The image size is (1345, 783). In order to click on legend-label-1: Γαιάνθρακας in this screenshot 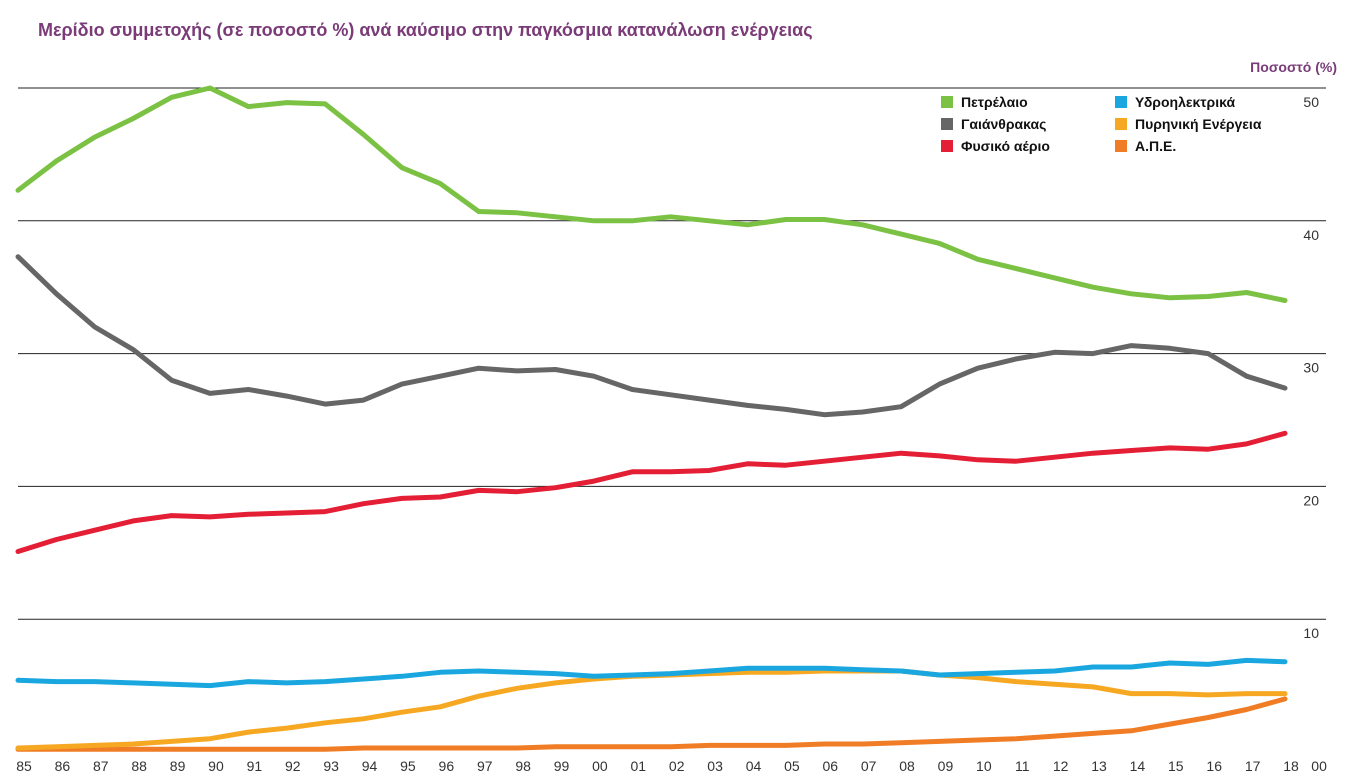, I will do `click(1003, 124)`.